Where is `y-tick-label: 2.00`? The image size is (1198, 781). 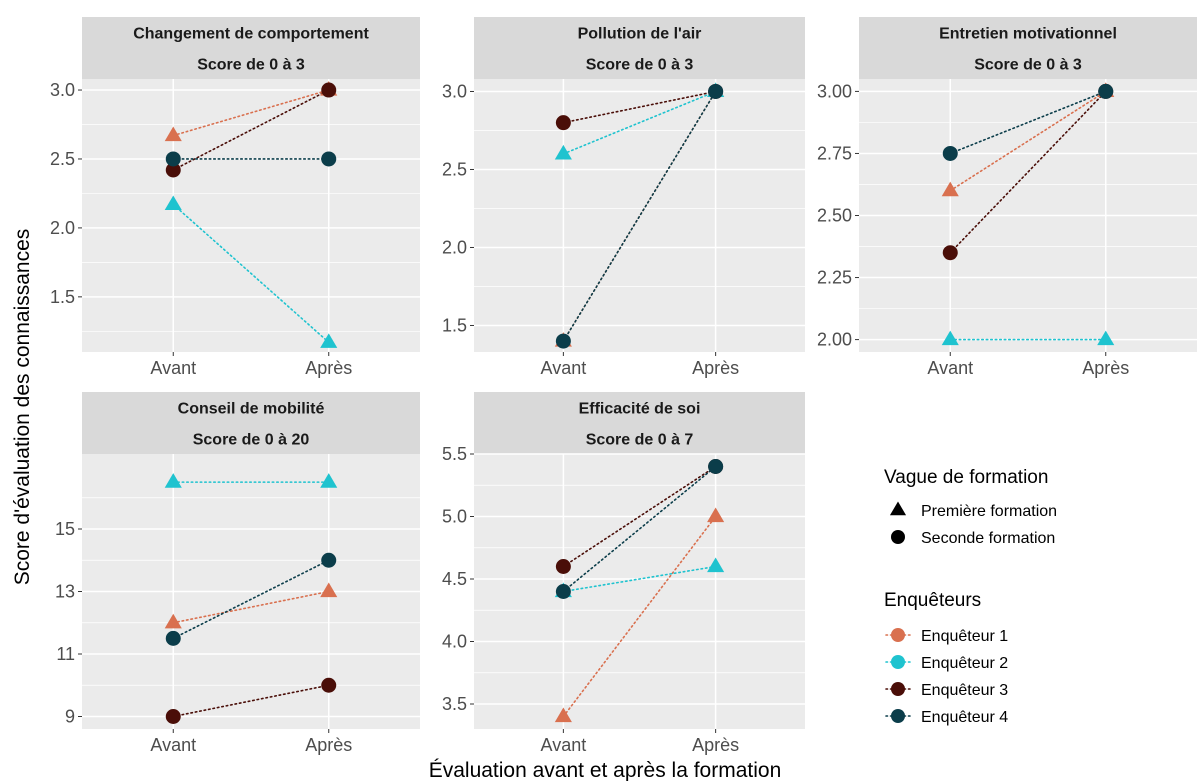
y-tick-label: 2.00 is located at coordinates (834, 340).